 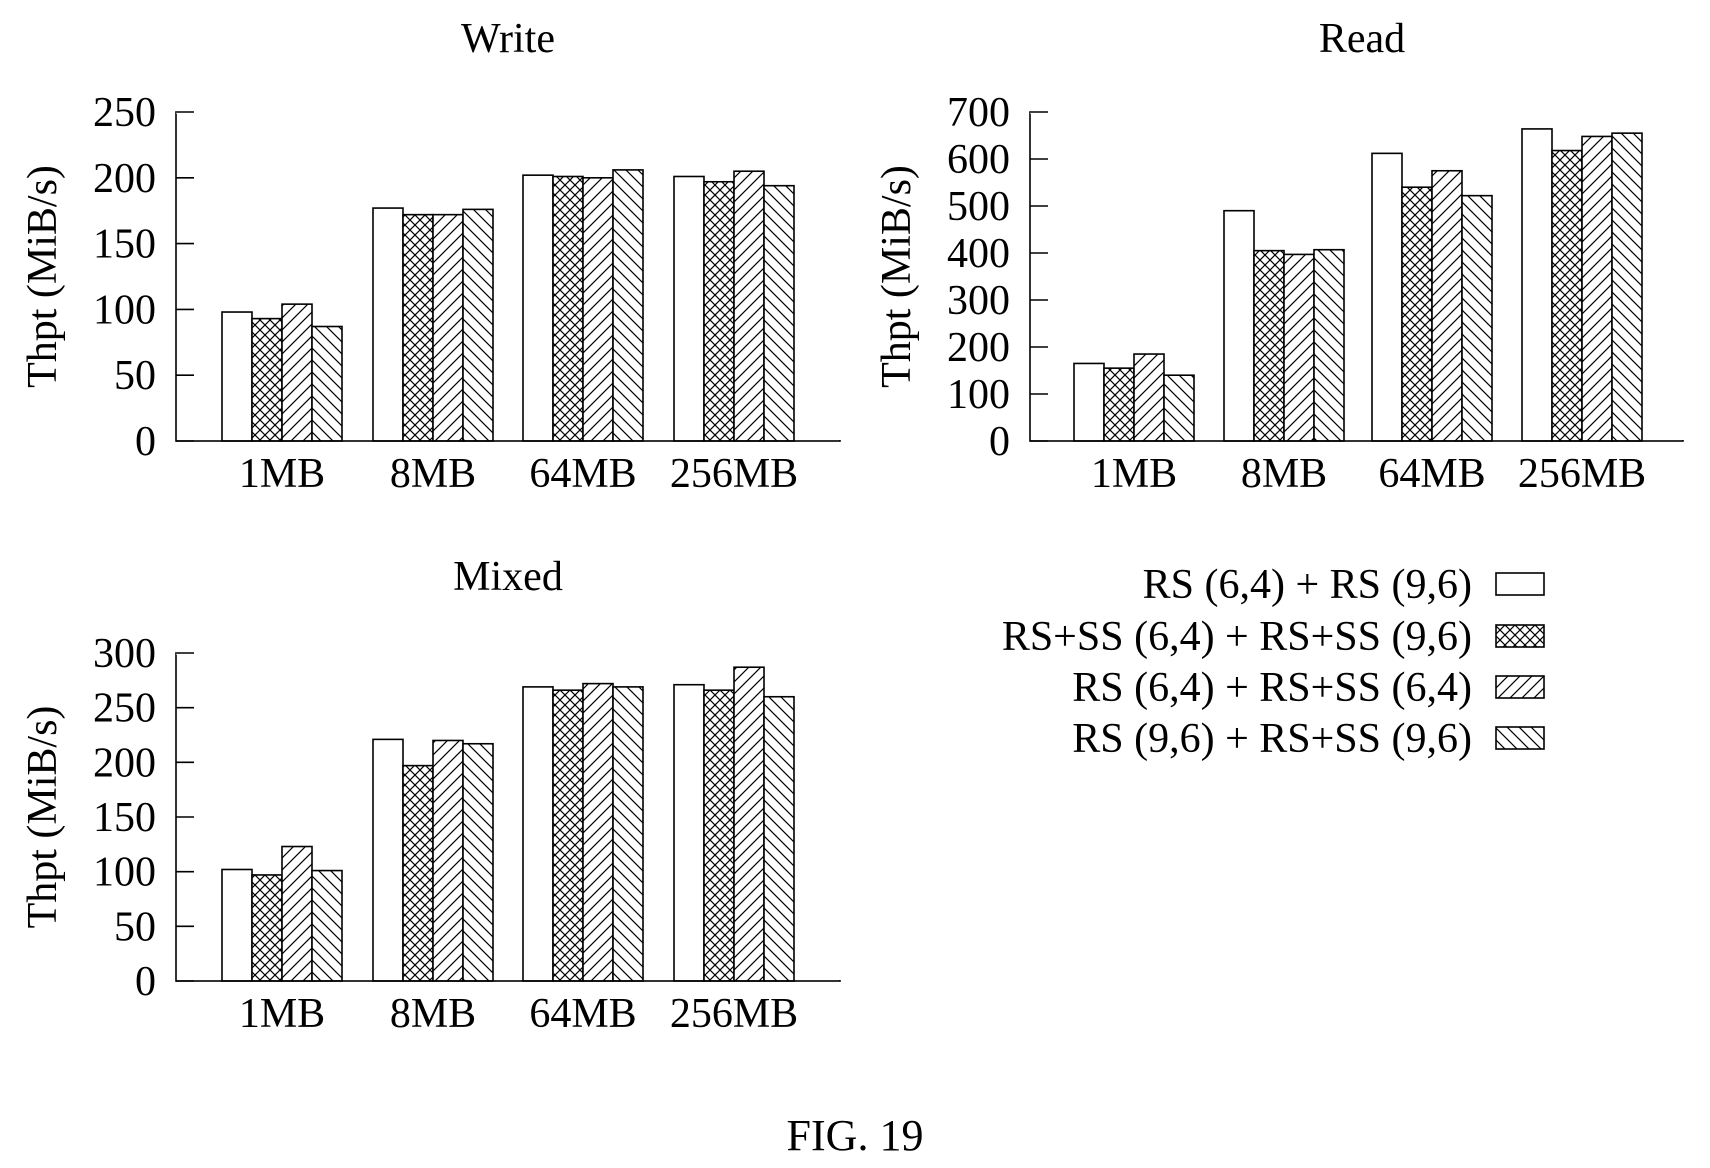 What do you see at coordinates (855, 1135) in the screenshot?
I see `figure-label: FIG. 19` at bounding box center [855, 1135].